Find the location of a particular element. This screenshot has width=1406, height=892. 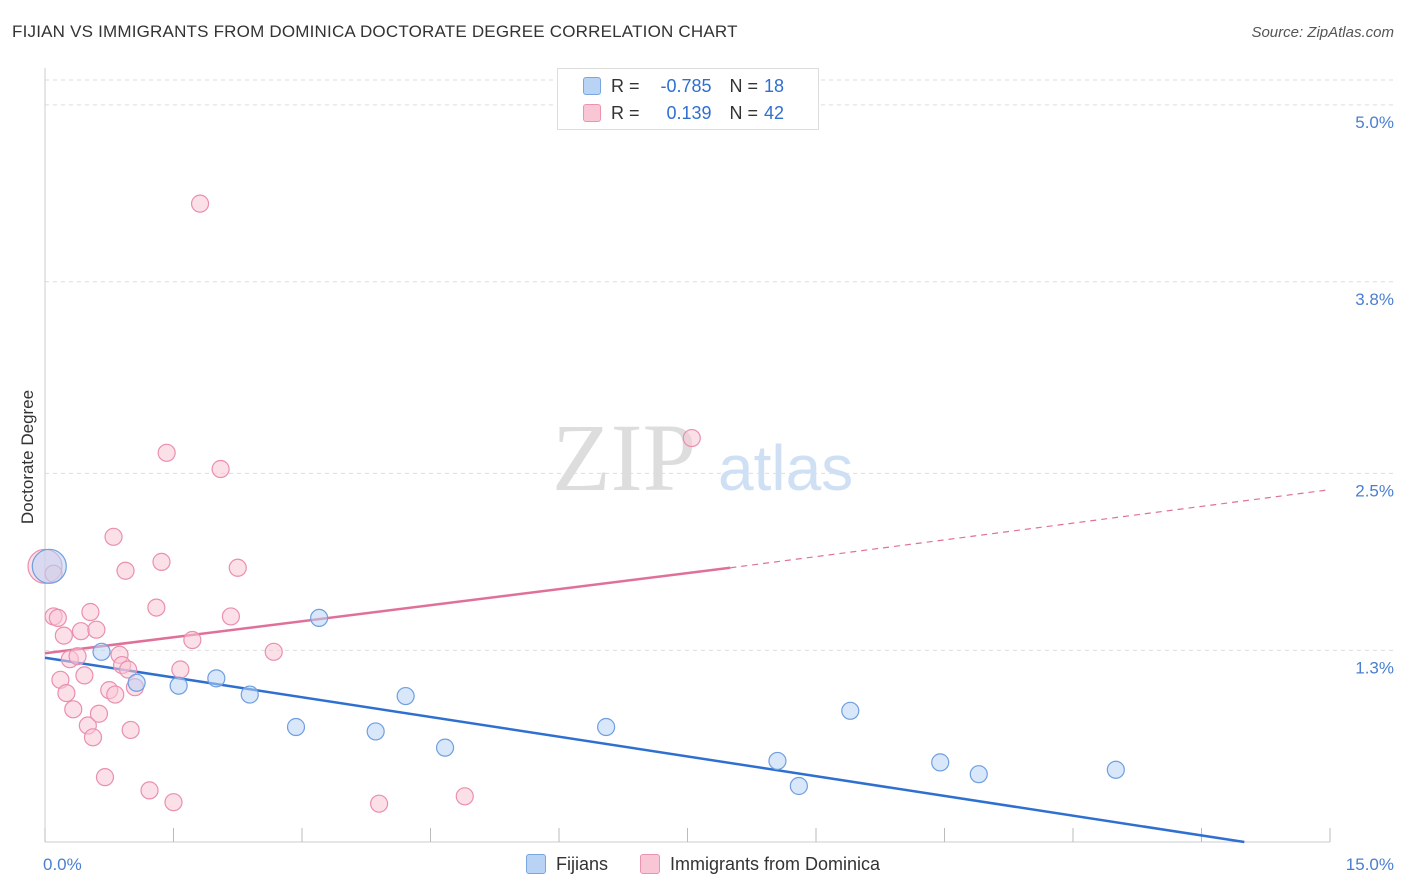

dominica-n-value: 42 is located at coordinates (774, 112).